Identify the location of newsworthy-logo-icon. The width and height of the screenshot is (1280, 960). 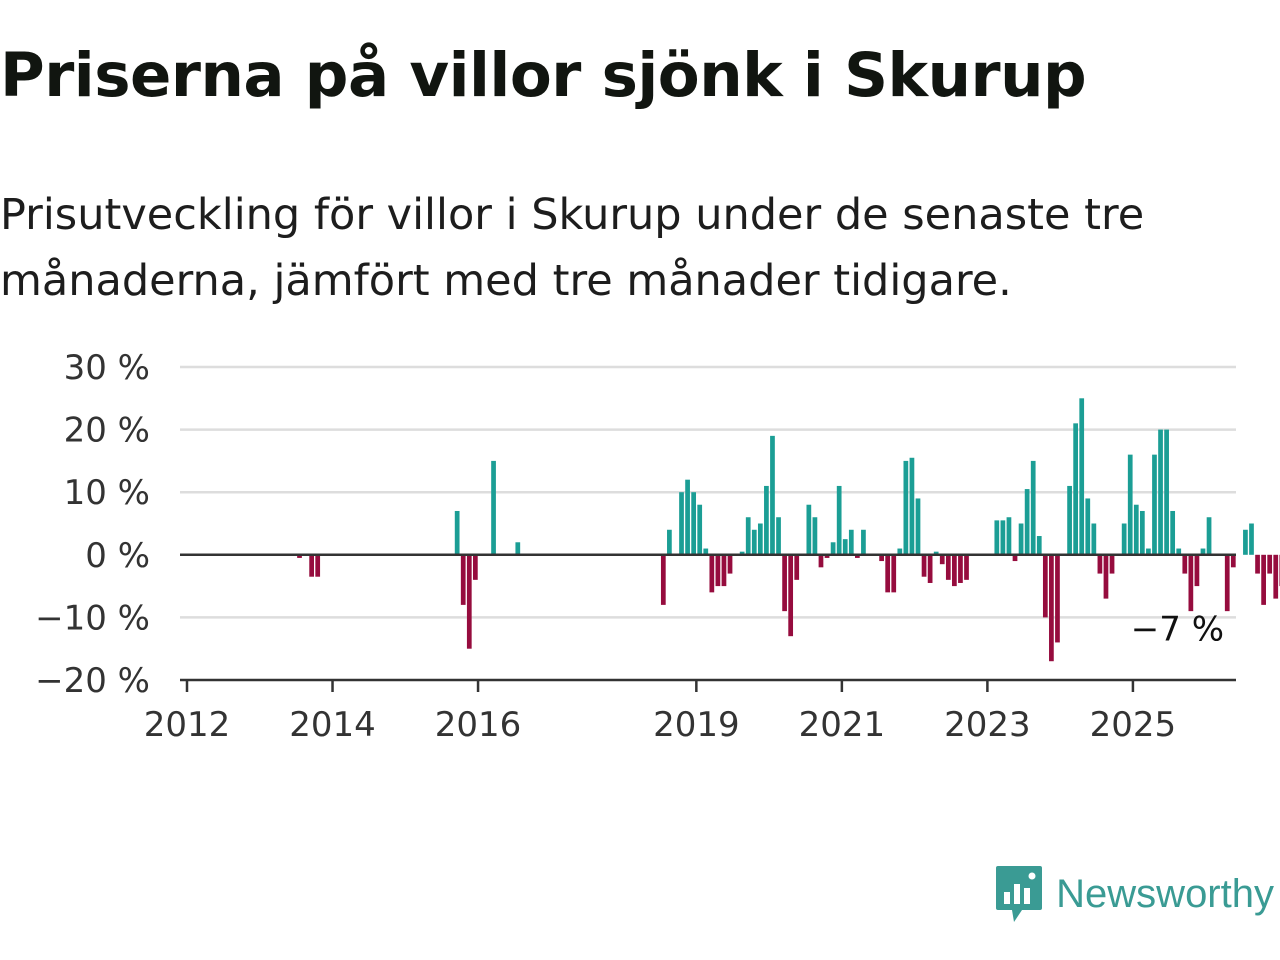
(1019, 894).